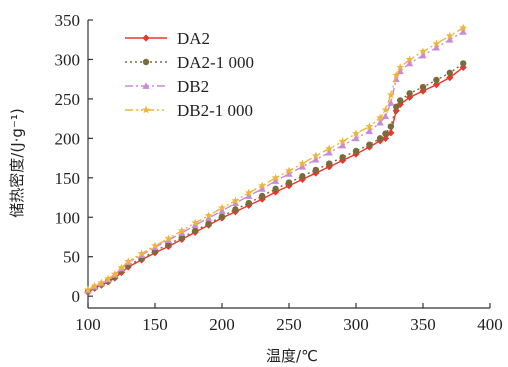 Image resolution: width=508 pixels, height=367 pixels. I want to click on x-tick-label: 200, so click(222, 324).